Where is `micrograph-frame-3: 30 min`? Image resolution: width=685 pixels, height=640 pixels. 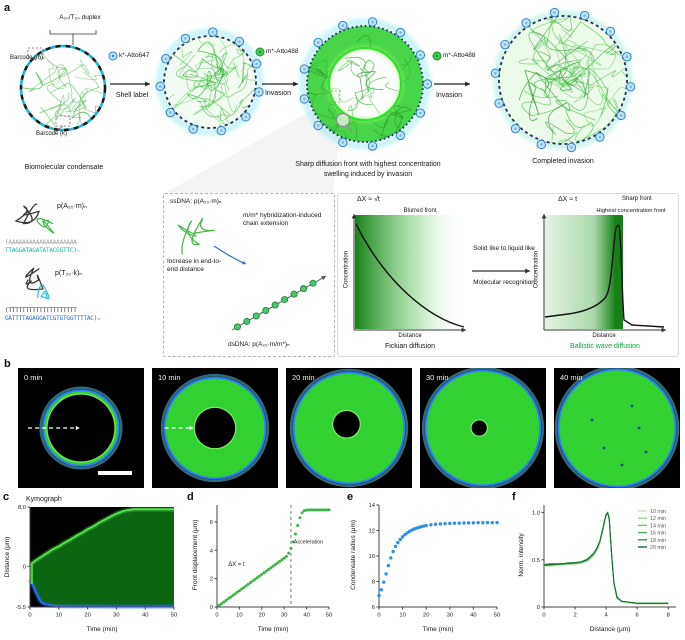
micrograph-frame-3: 30 min is located at coordinates (483, 428).